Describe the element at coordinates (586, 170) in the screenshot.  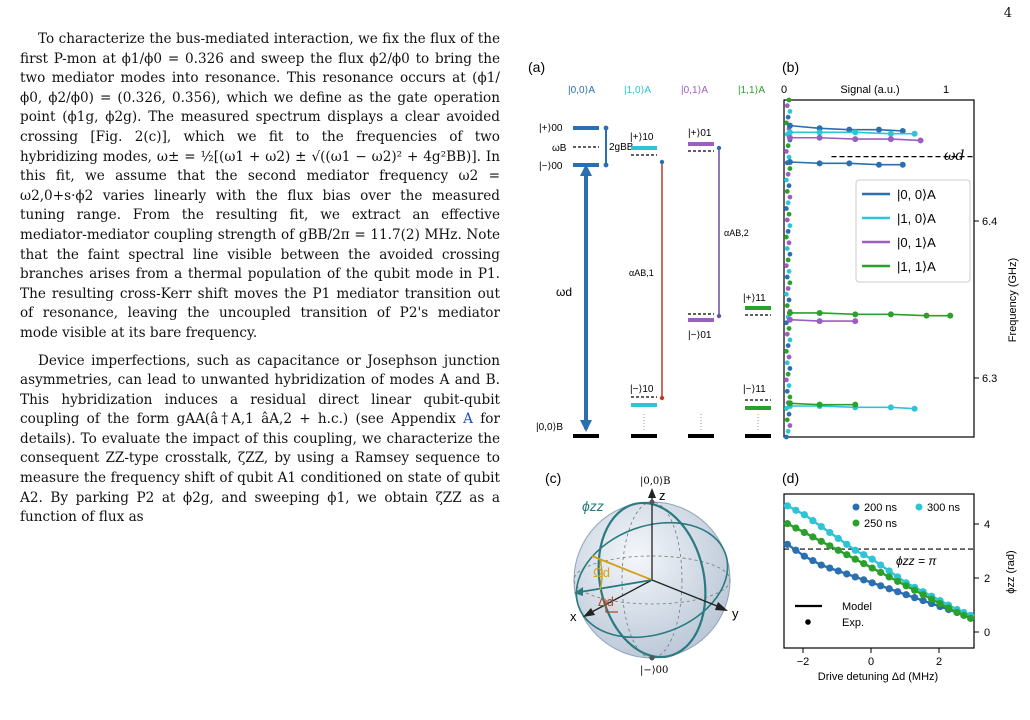
I see `drive-arrow-head-up` at that location.